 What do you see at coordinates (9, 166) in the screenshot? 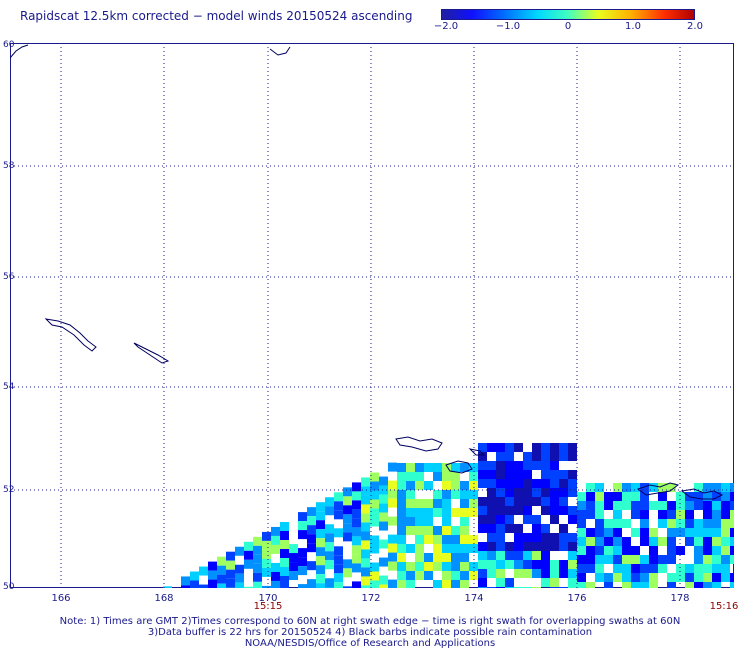
I see `lat-label: 58` at bounding box center [9, 166].